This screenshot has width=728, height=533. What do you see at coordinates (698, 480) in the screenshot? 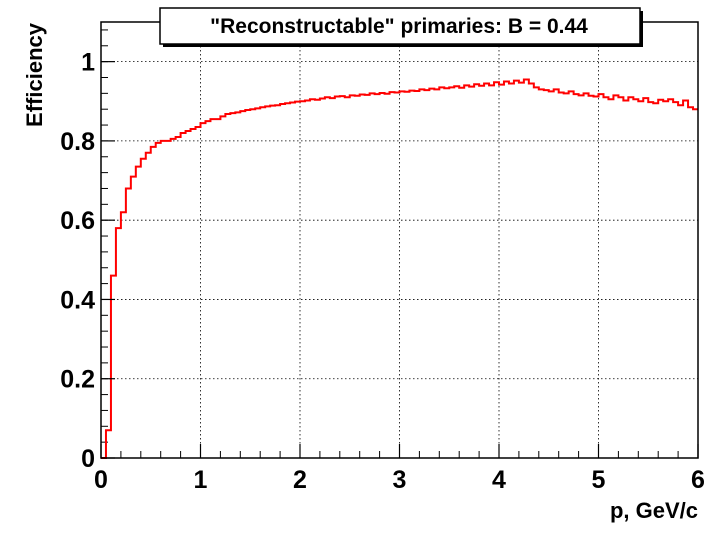
I see `x-tick-label: 6` at bounding box center [698, 480].